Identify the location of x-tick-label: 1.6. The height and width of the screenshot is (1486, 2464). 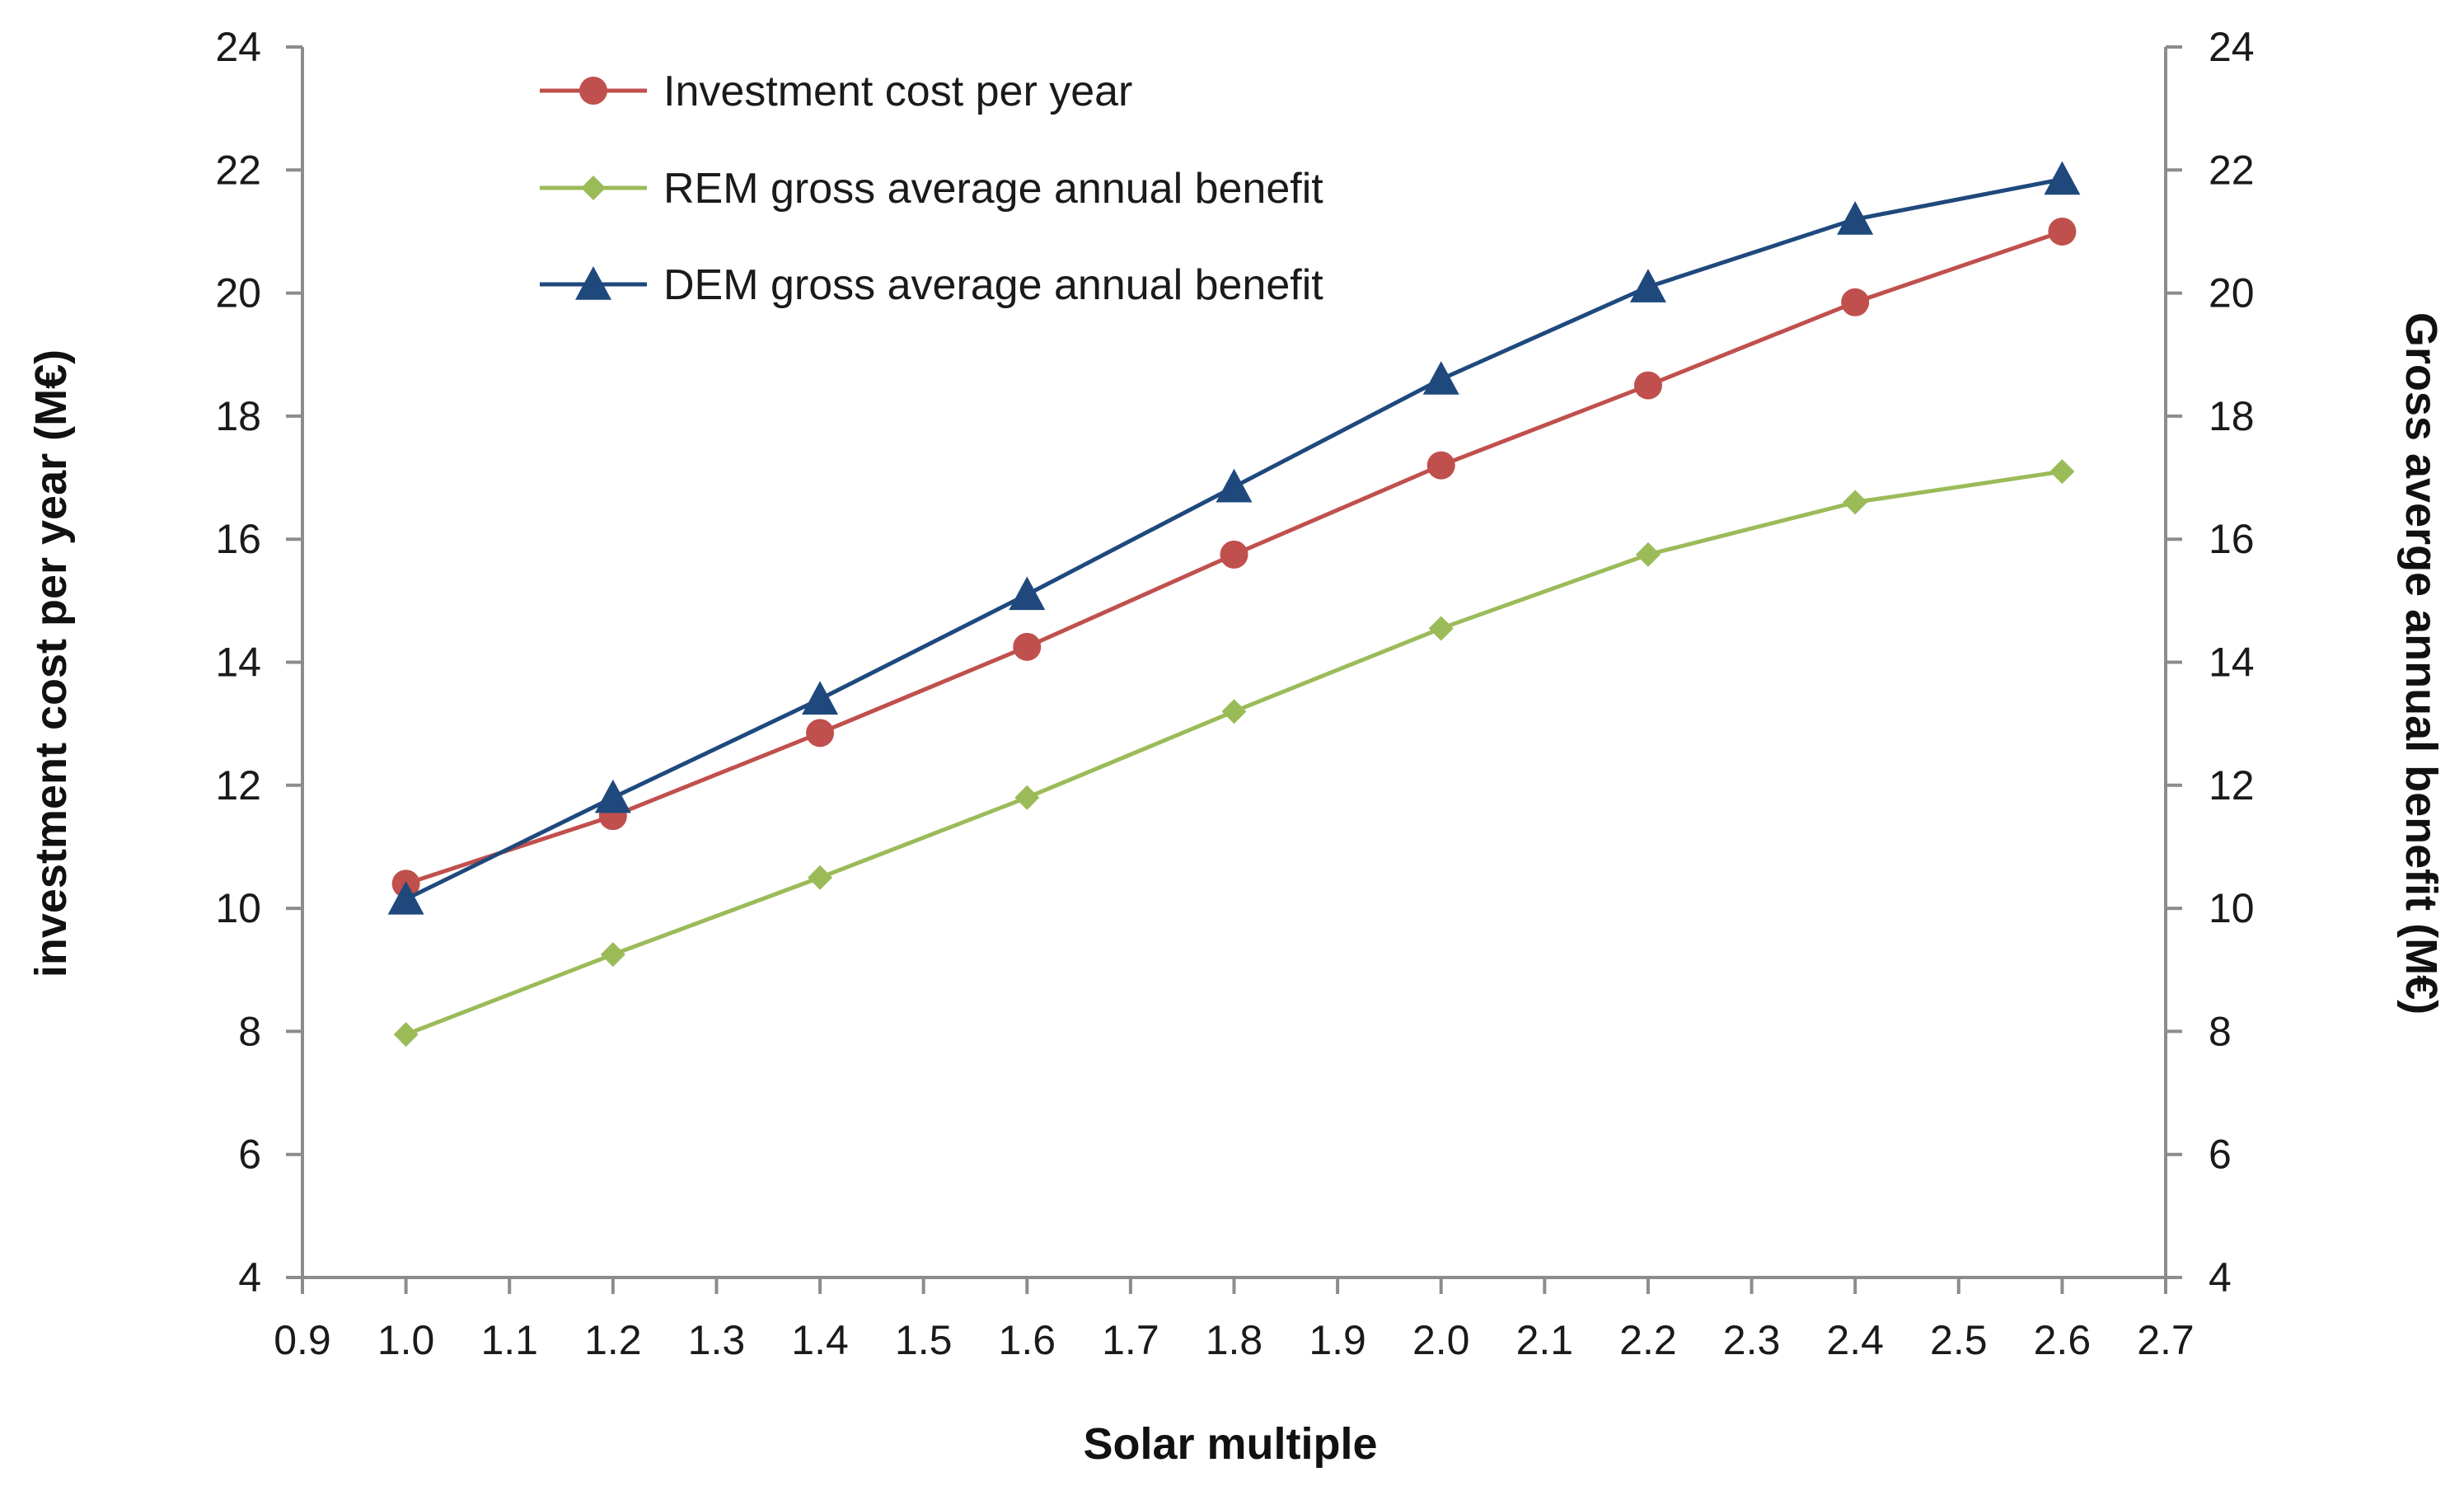
(1027, 1340).